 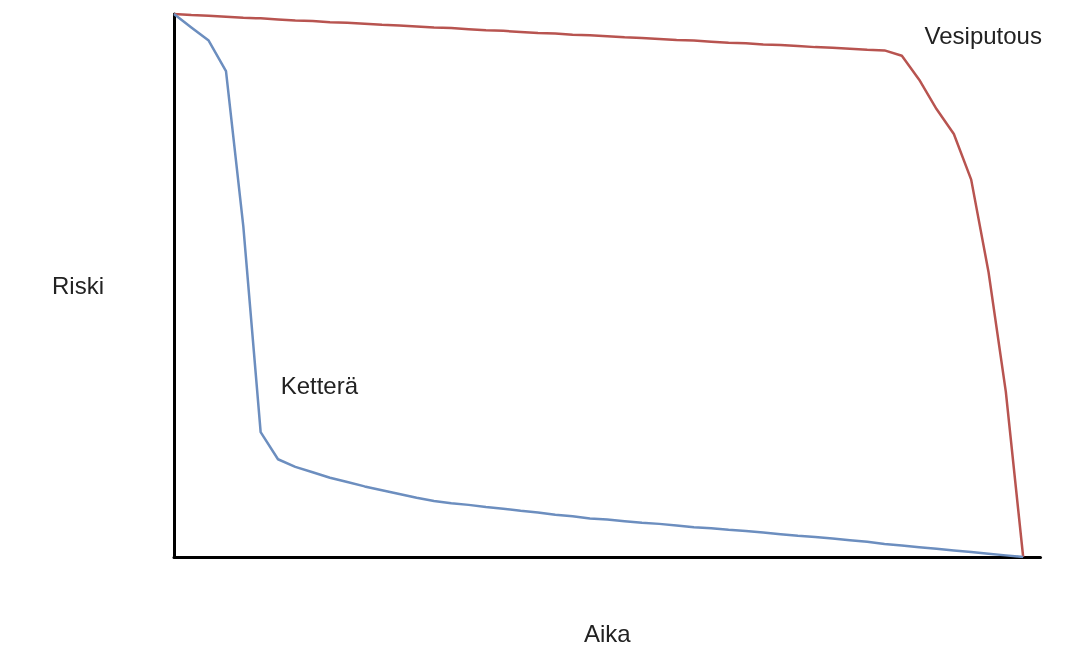 I want to click on y-axis-title: Riski, so click(x=78, y=285).